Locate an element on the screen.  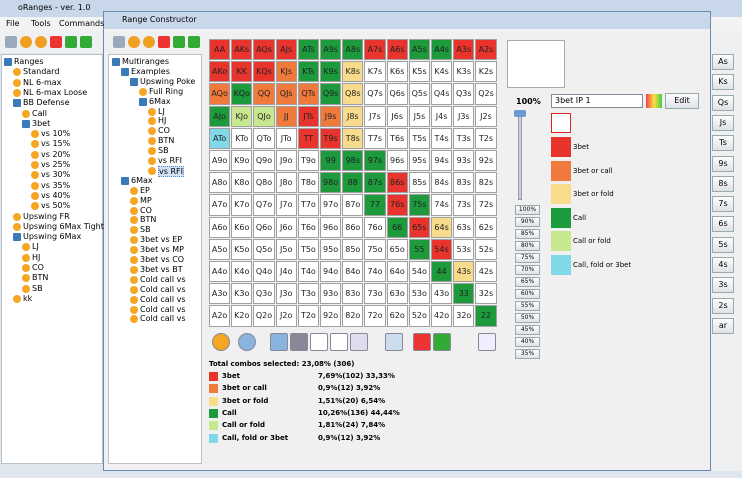
edit-button: Edit is located at coordinates (682, 101).